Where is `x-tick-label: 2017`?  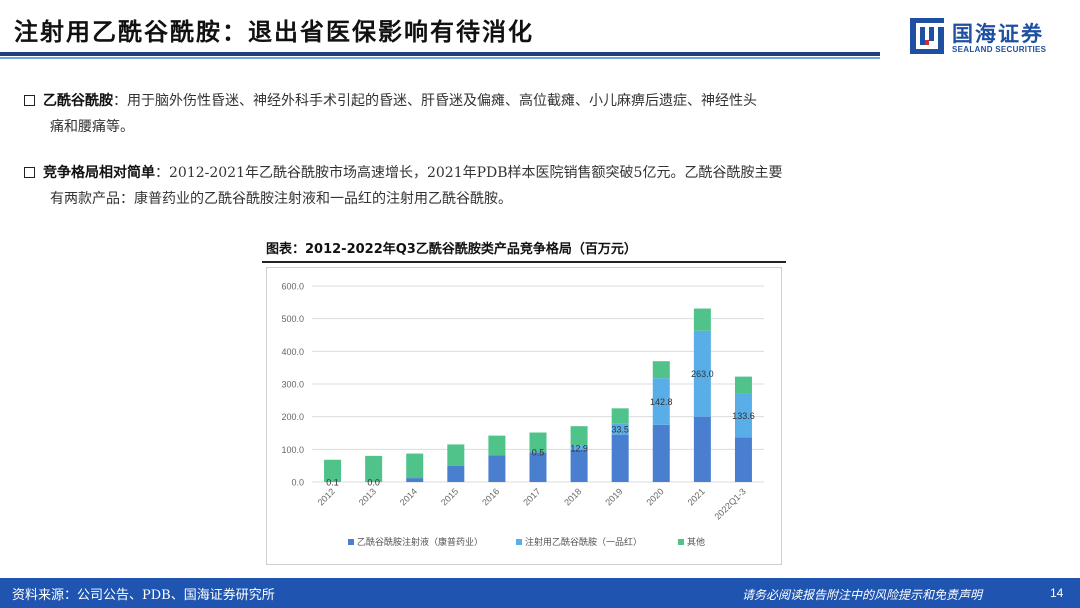
x-tick-label: 2017 is located at coordinates (531, 496).